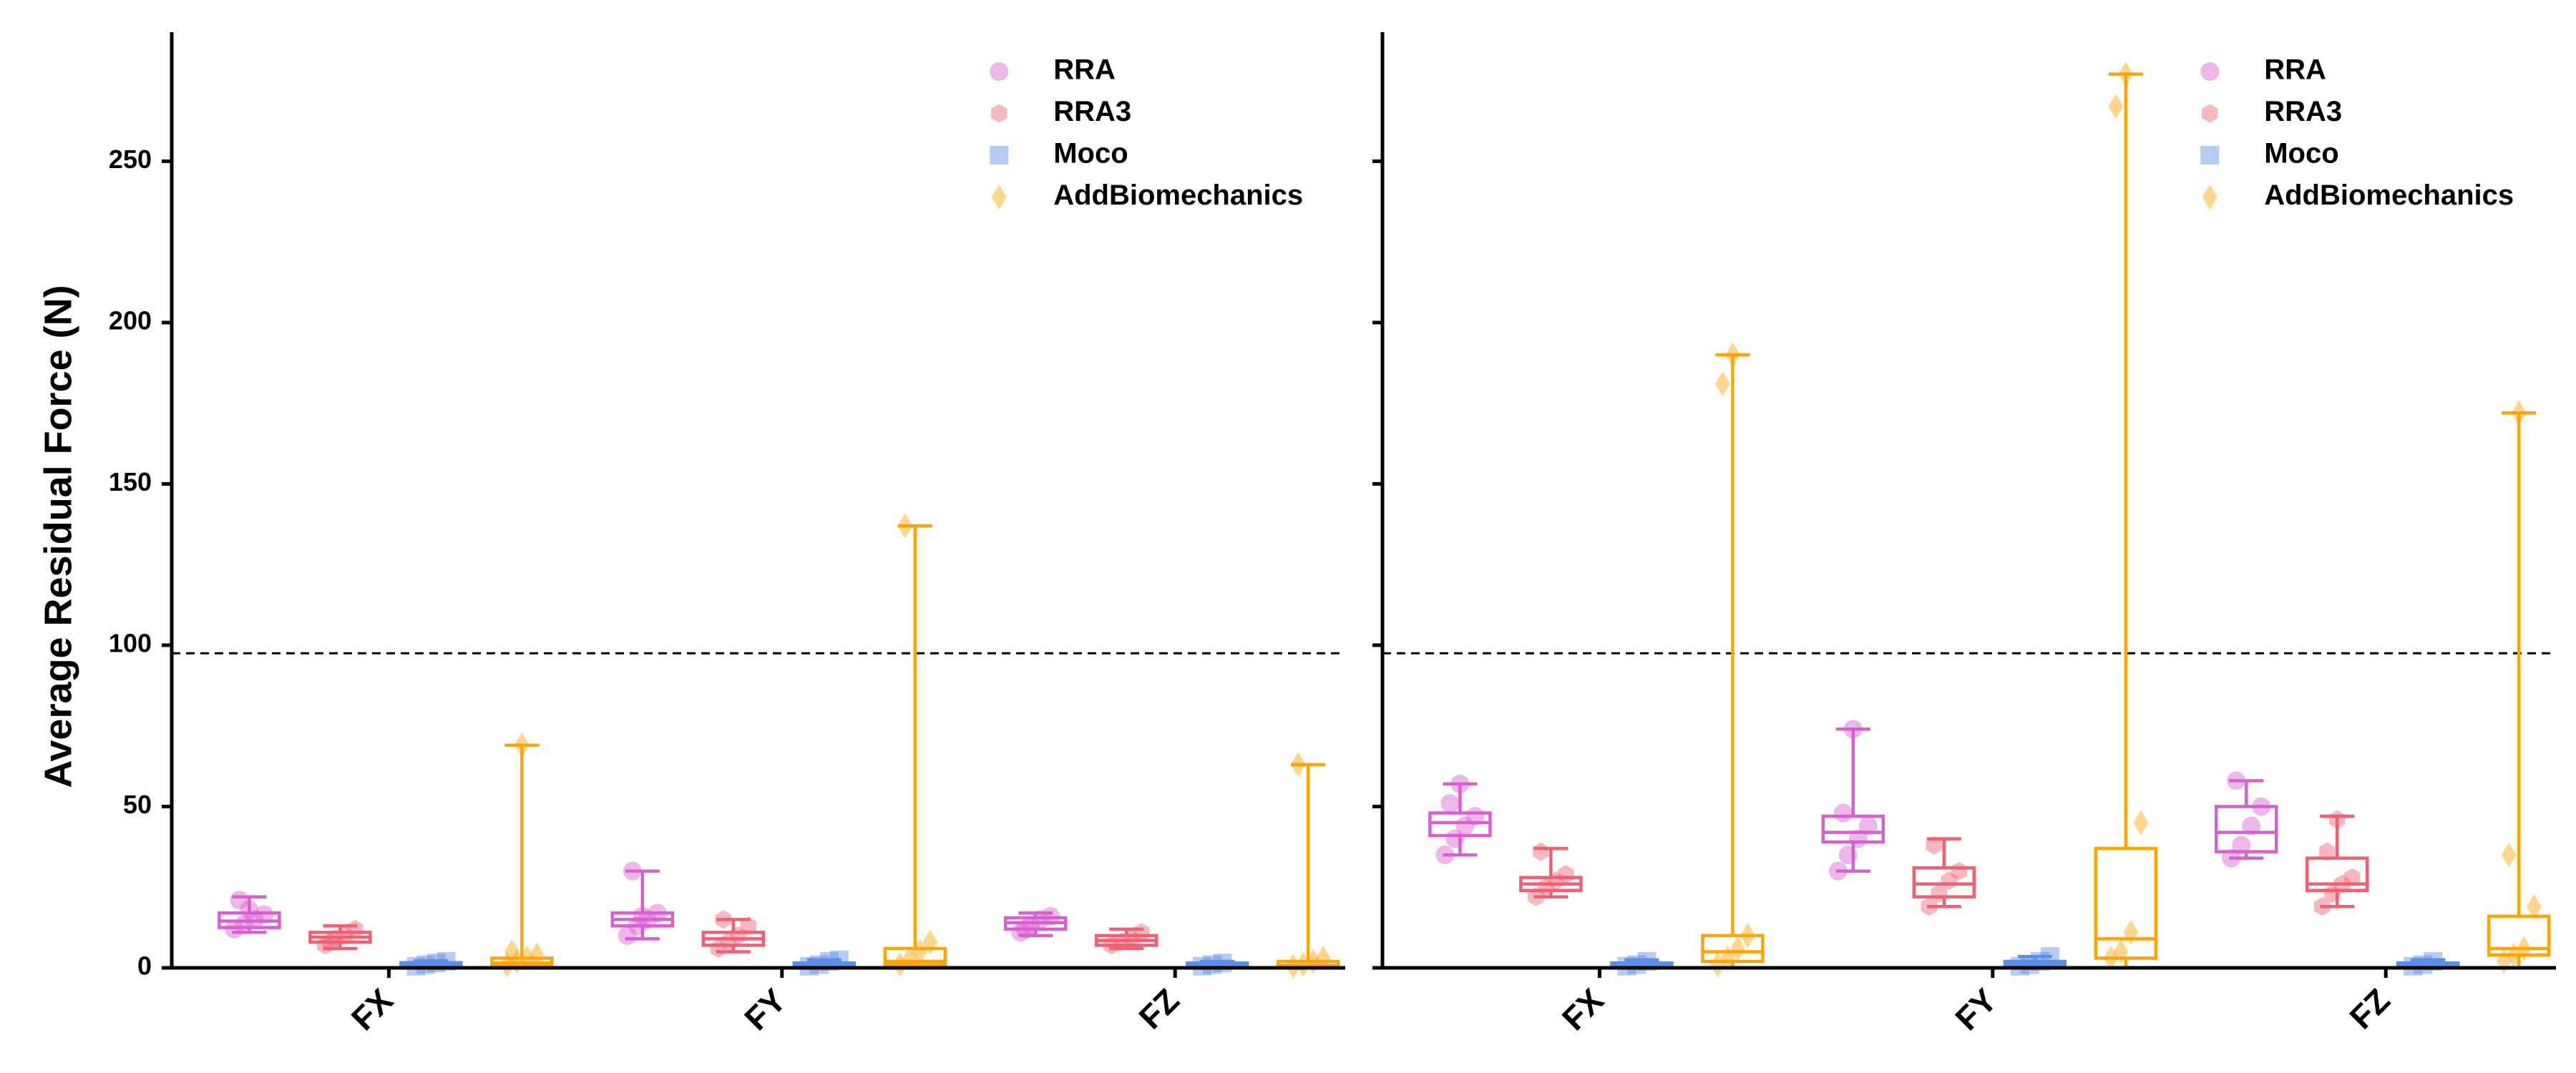  Describe the element at coordinates (1733, 660) in the screenshot. I see `box-addbiomechanics-fx` at that location.